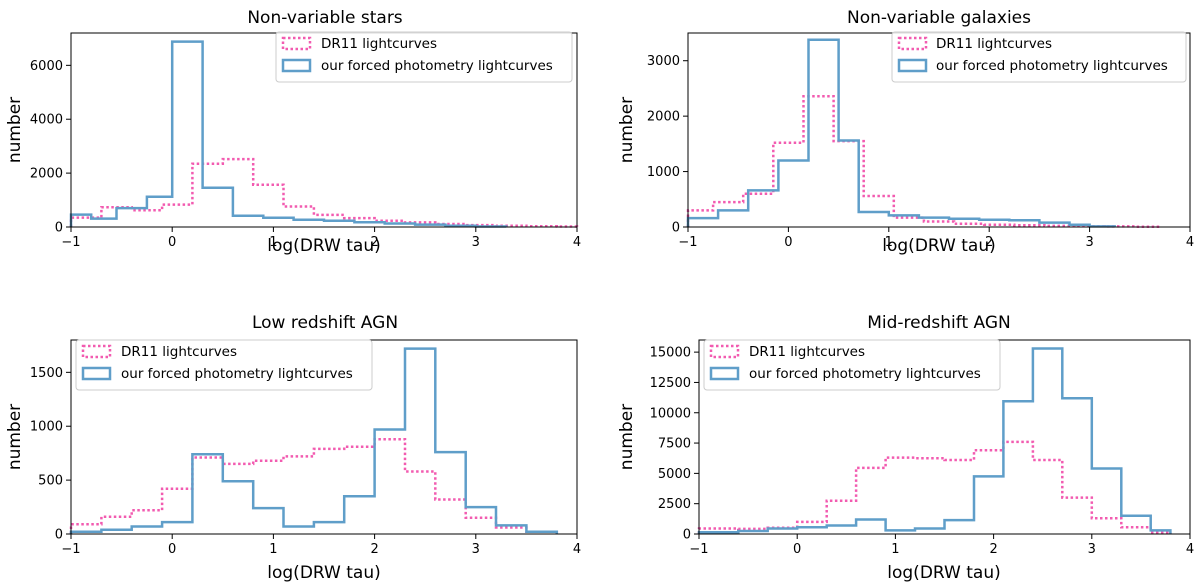 The height and width of the screenshot is (585, 1200). What do you see at coordinates (324, 18) in the screenshot?
I see `panel-title: Non-variable stars` at bounding box center [324, 18].